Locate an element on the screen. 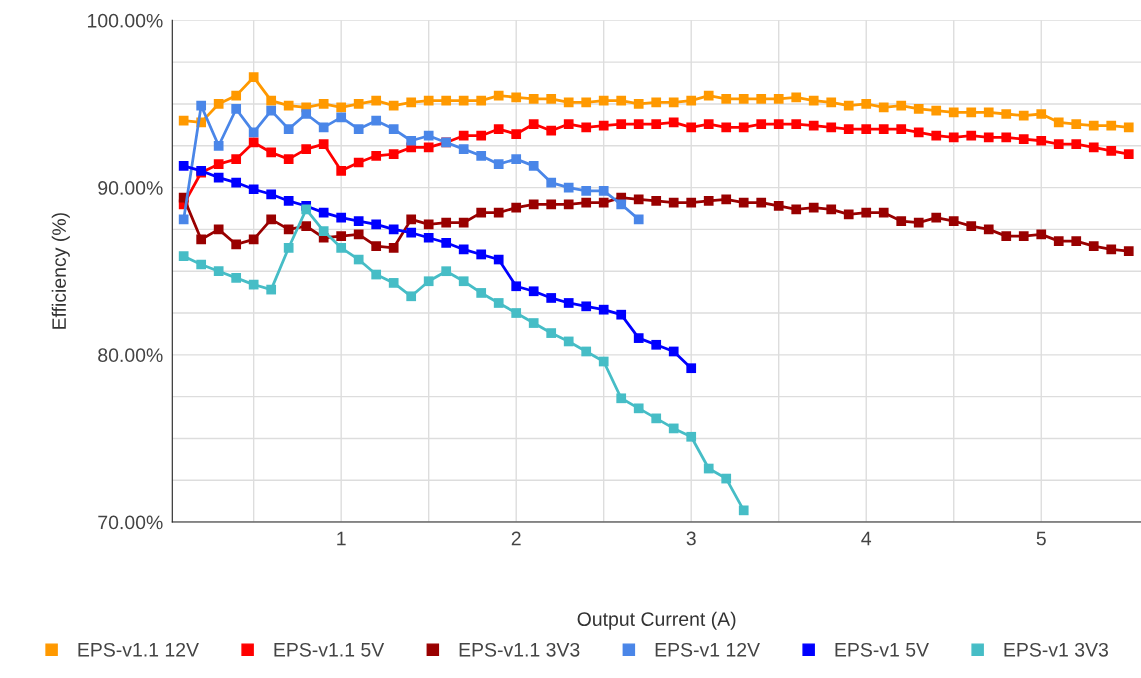  x-tick-label: 2 is located at coordinates (516, 538).